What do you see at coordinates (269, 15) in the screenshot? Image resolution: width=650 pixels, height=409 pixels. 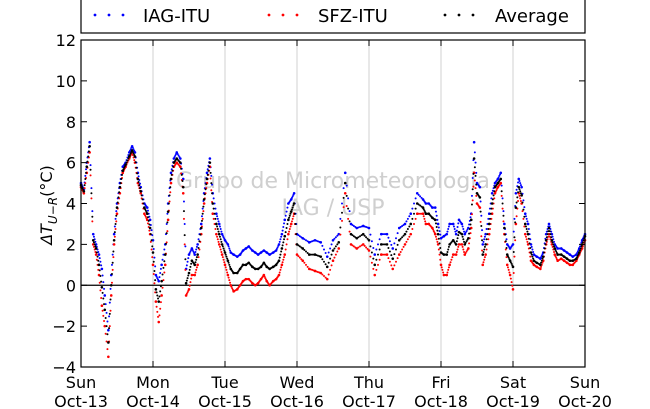 I see `legend-marker` at bounding box center [269, 15].